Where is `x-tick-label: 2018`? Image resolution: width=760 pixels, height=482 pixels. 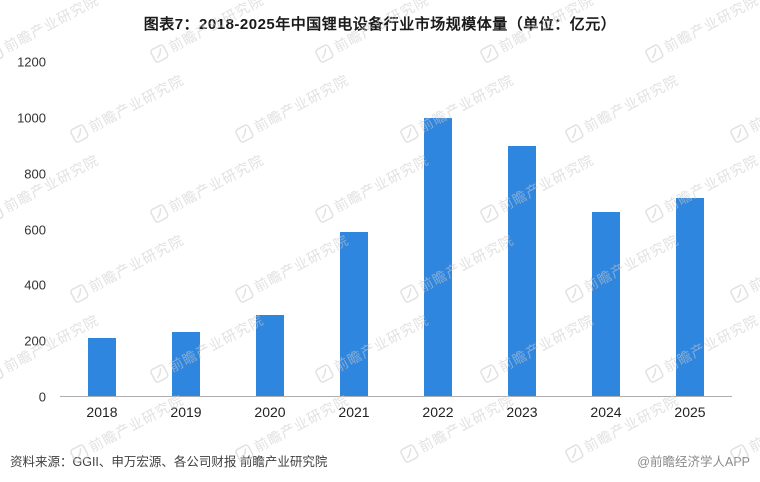 x-tick-label: 2018 is located at coordinates (102, 412).